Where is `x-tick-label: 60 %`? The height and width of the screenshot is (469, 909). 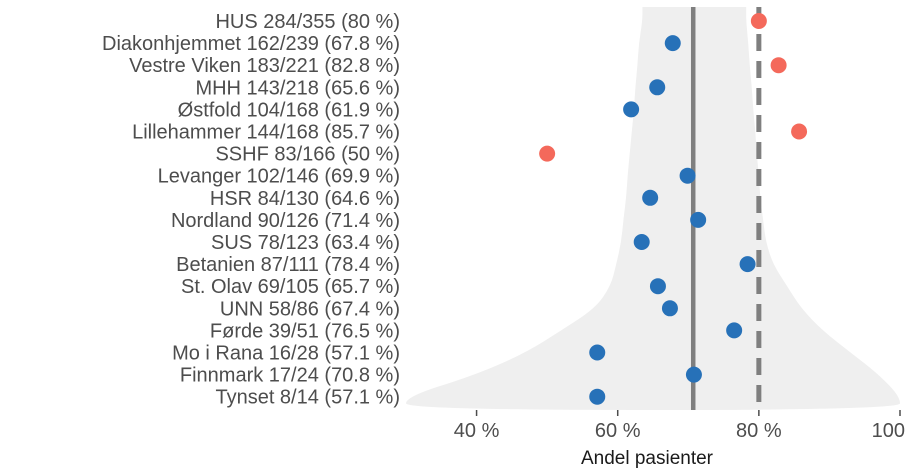
x-tick-label: 60 % is located at coordinates (618, 431).